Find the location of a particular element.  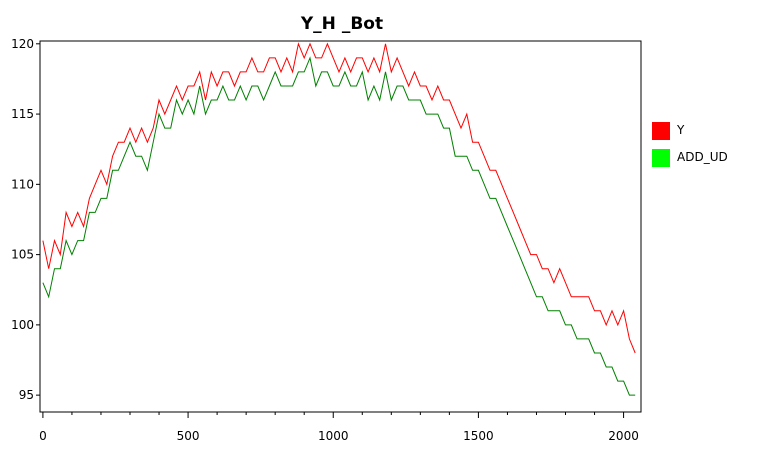

y-tick-label-115: 115 is located at coordinates (22, 114).